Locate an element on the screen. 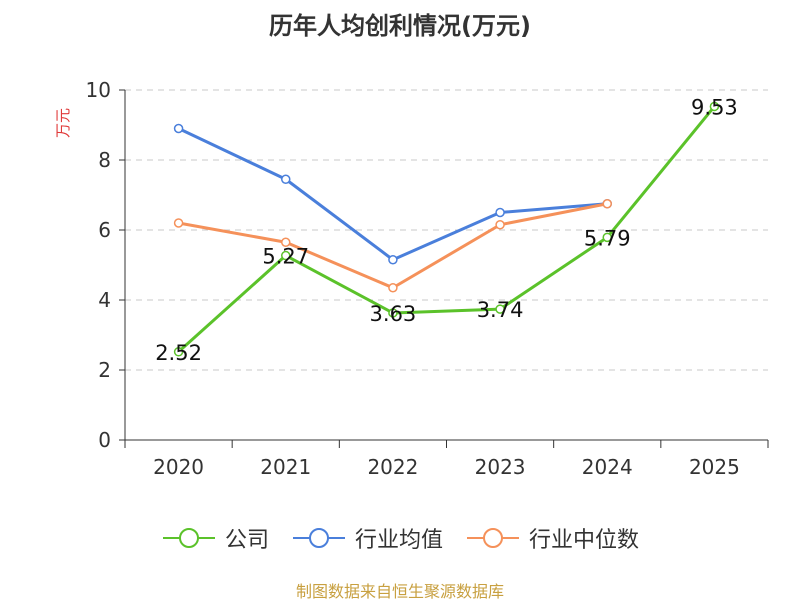 This screenshot has height=602, width=800. x-tick-label: 2021 is located at coordinates (285, 467).